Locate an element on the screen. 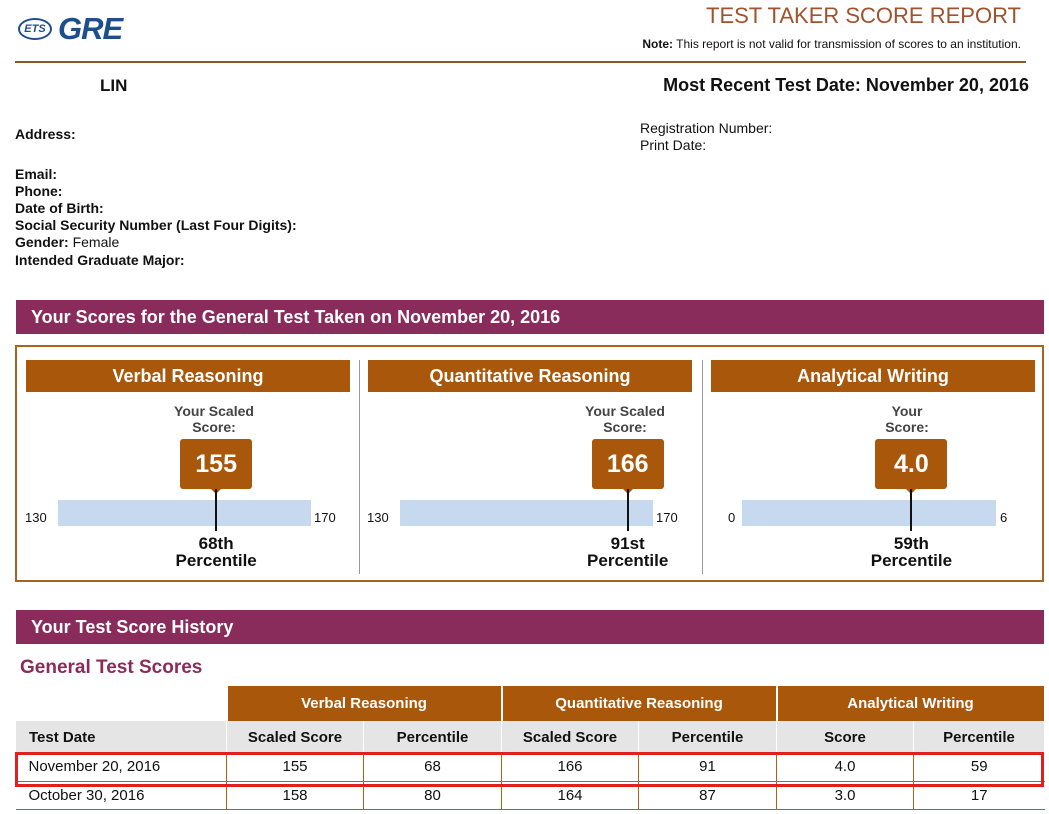  cell-test-date: October 30, 2016 is located at coordinates (121, 795).